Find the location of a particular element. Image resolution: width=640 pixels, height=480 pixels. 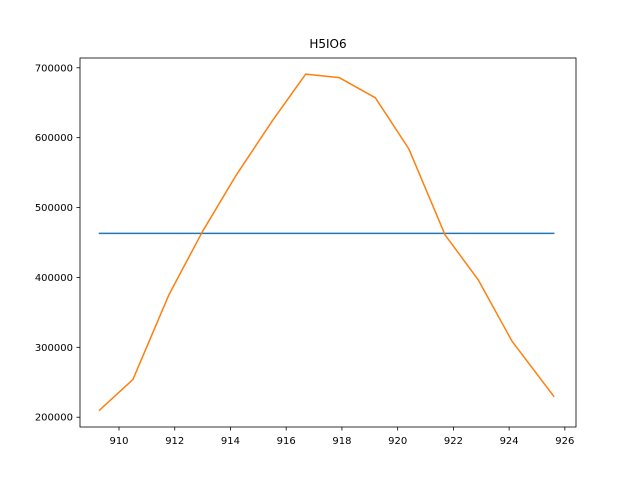

y-tick-label: 700000 is located at coordinates (54, 68).